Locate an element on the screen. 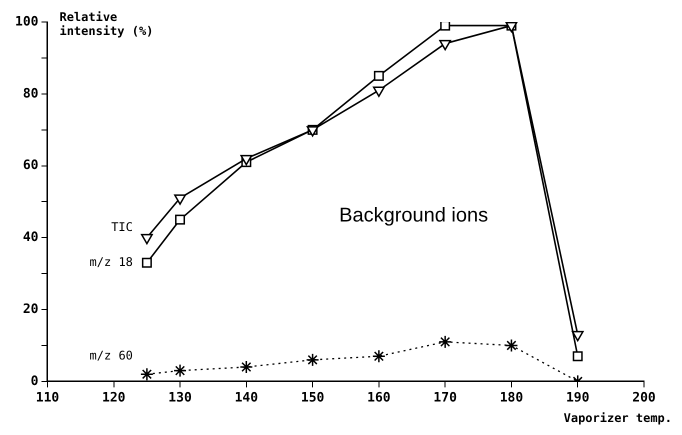 The width and height of the screenshot is (682, 435). x-tick-label: 180 is located at coordinates (512, 398).